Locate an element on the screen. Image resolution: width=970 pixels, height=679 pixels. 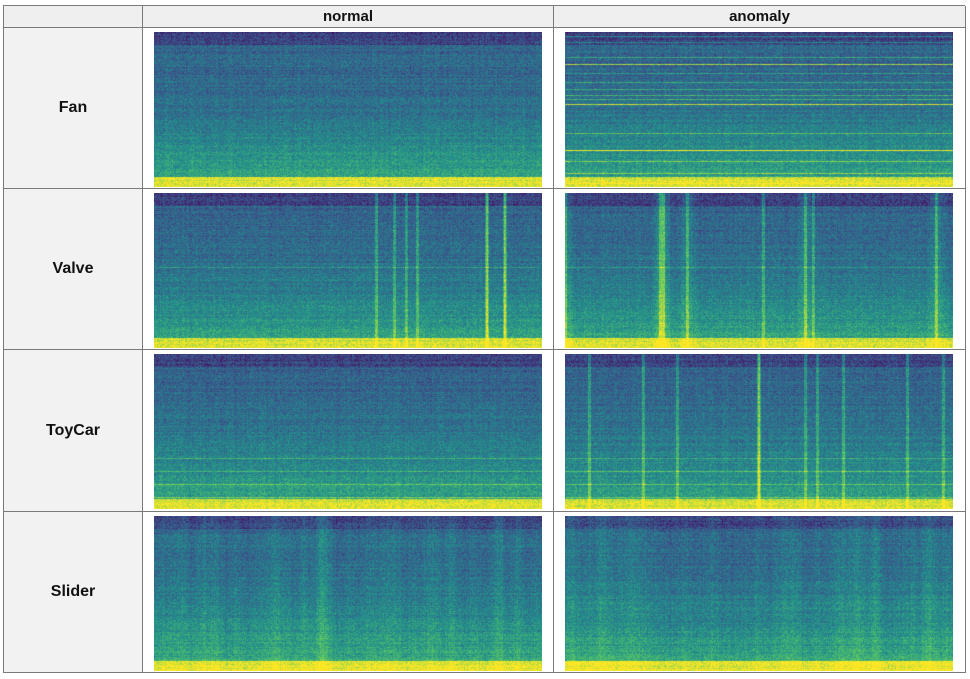
row-label-toycar: ToyCar is located at coordinates (73, 431).